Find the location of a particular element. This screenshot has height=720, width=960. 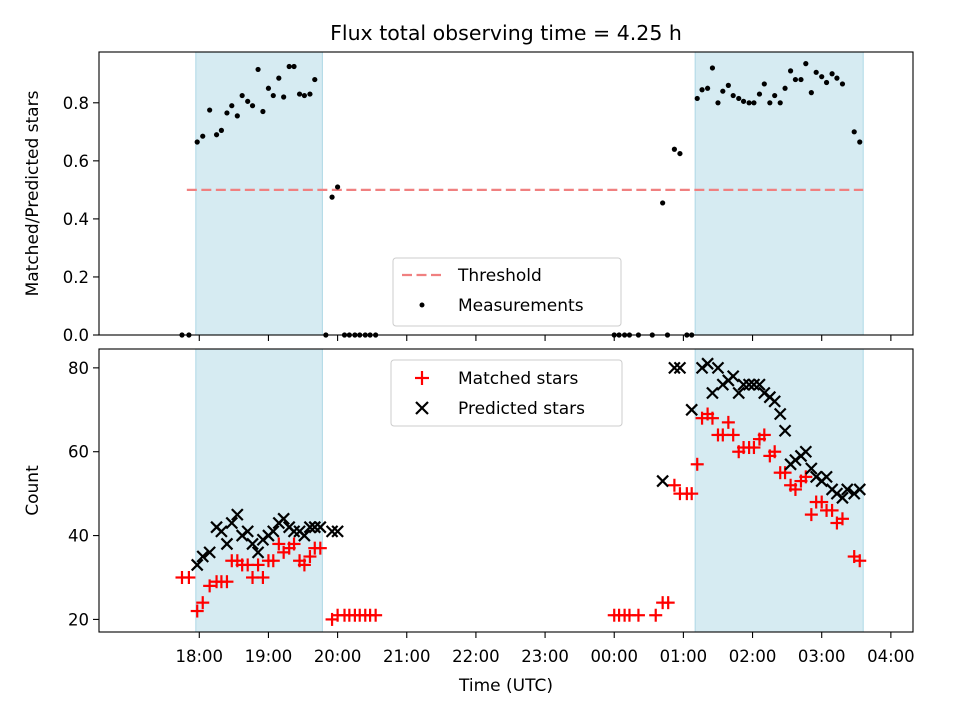

legend-measurements-label: Measurements is located at coordinates (521, 306).